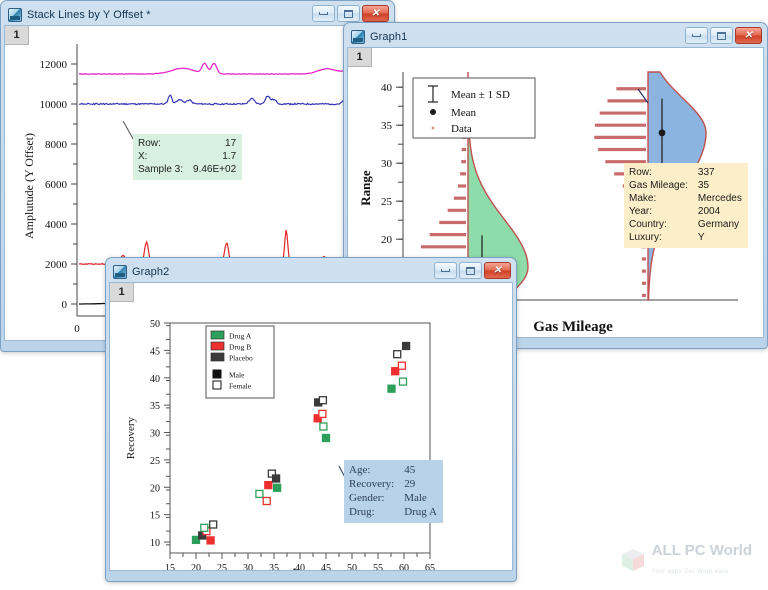  Describe the element at coordinates (461, 129) in the screenshot. I see `legend-item-data: Data` at that location.